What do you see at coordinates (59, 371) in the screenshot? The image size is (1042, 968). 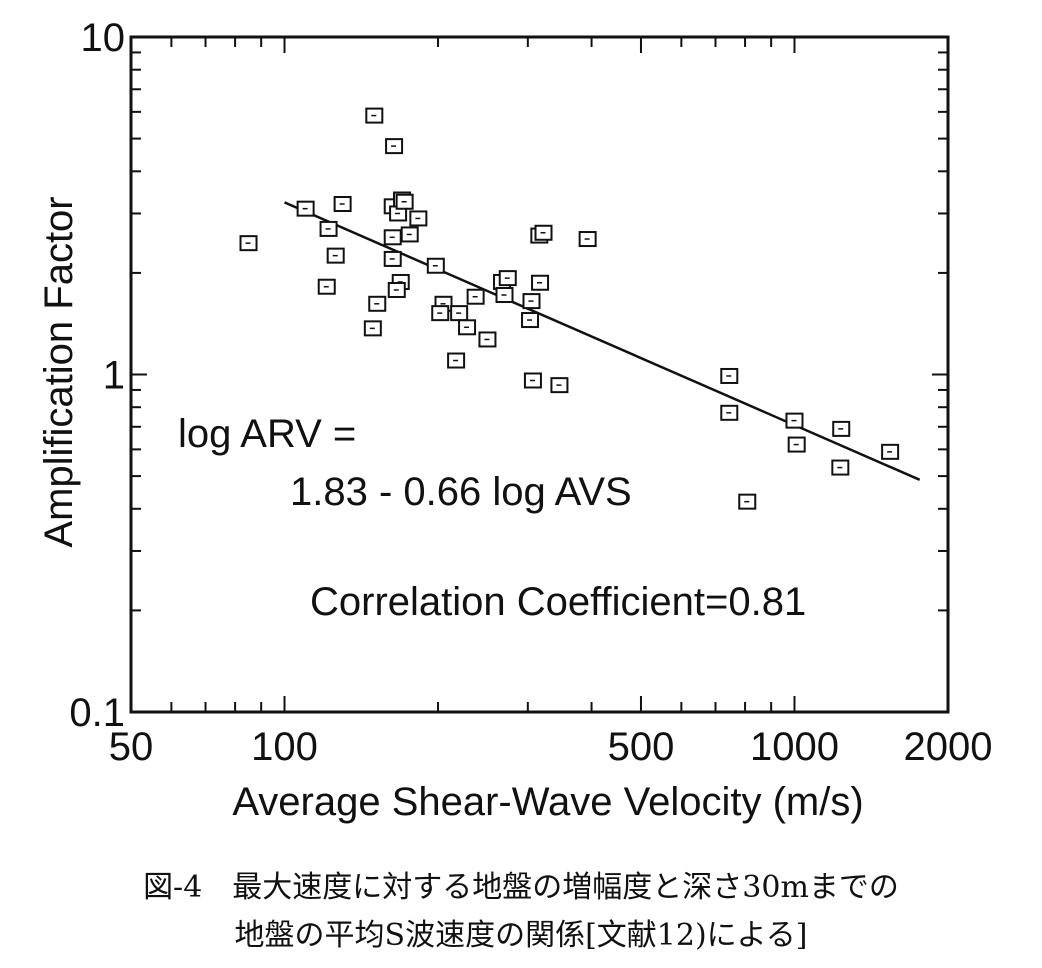 I see `y-axis-label: Amplification Factor` at bounding box center [59, 371].